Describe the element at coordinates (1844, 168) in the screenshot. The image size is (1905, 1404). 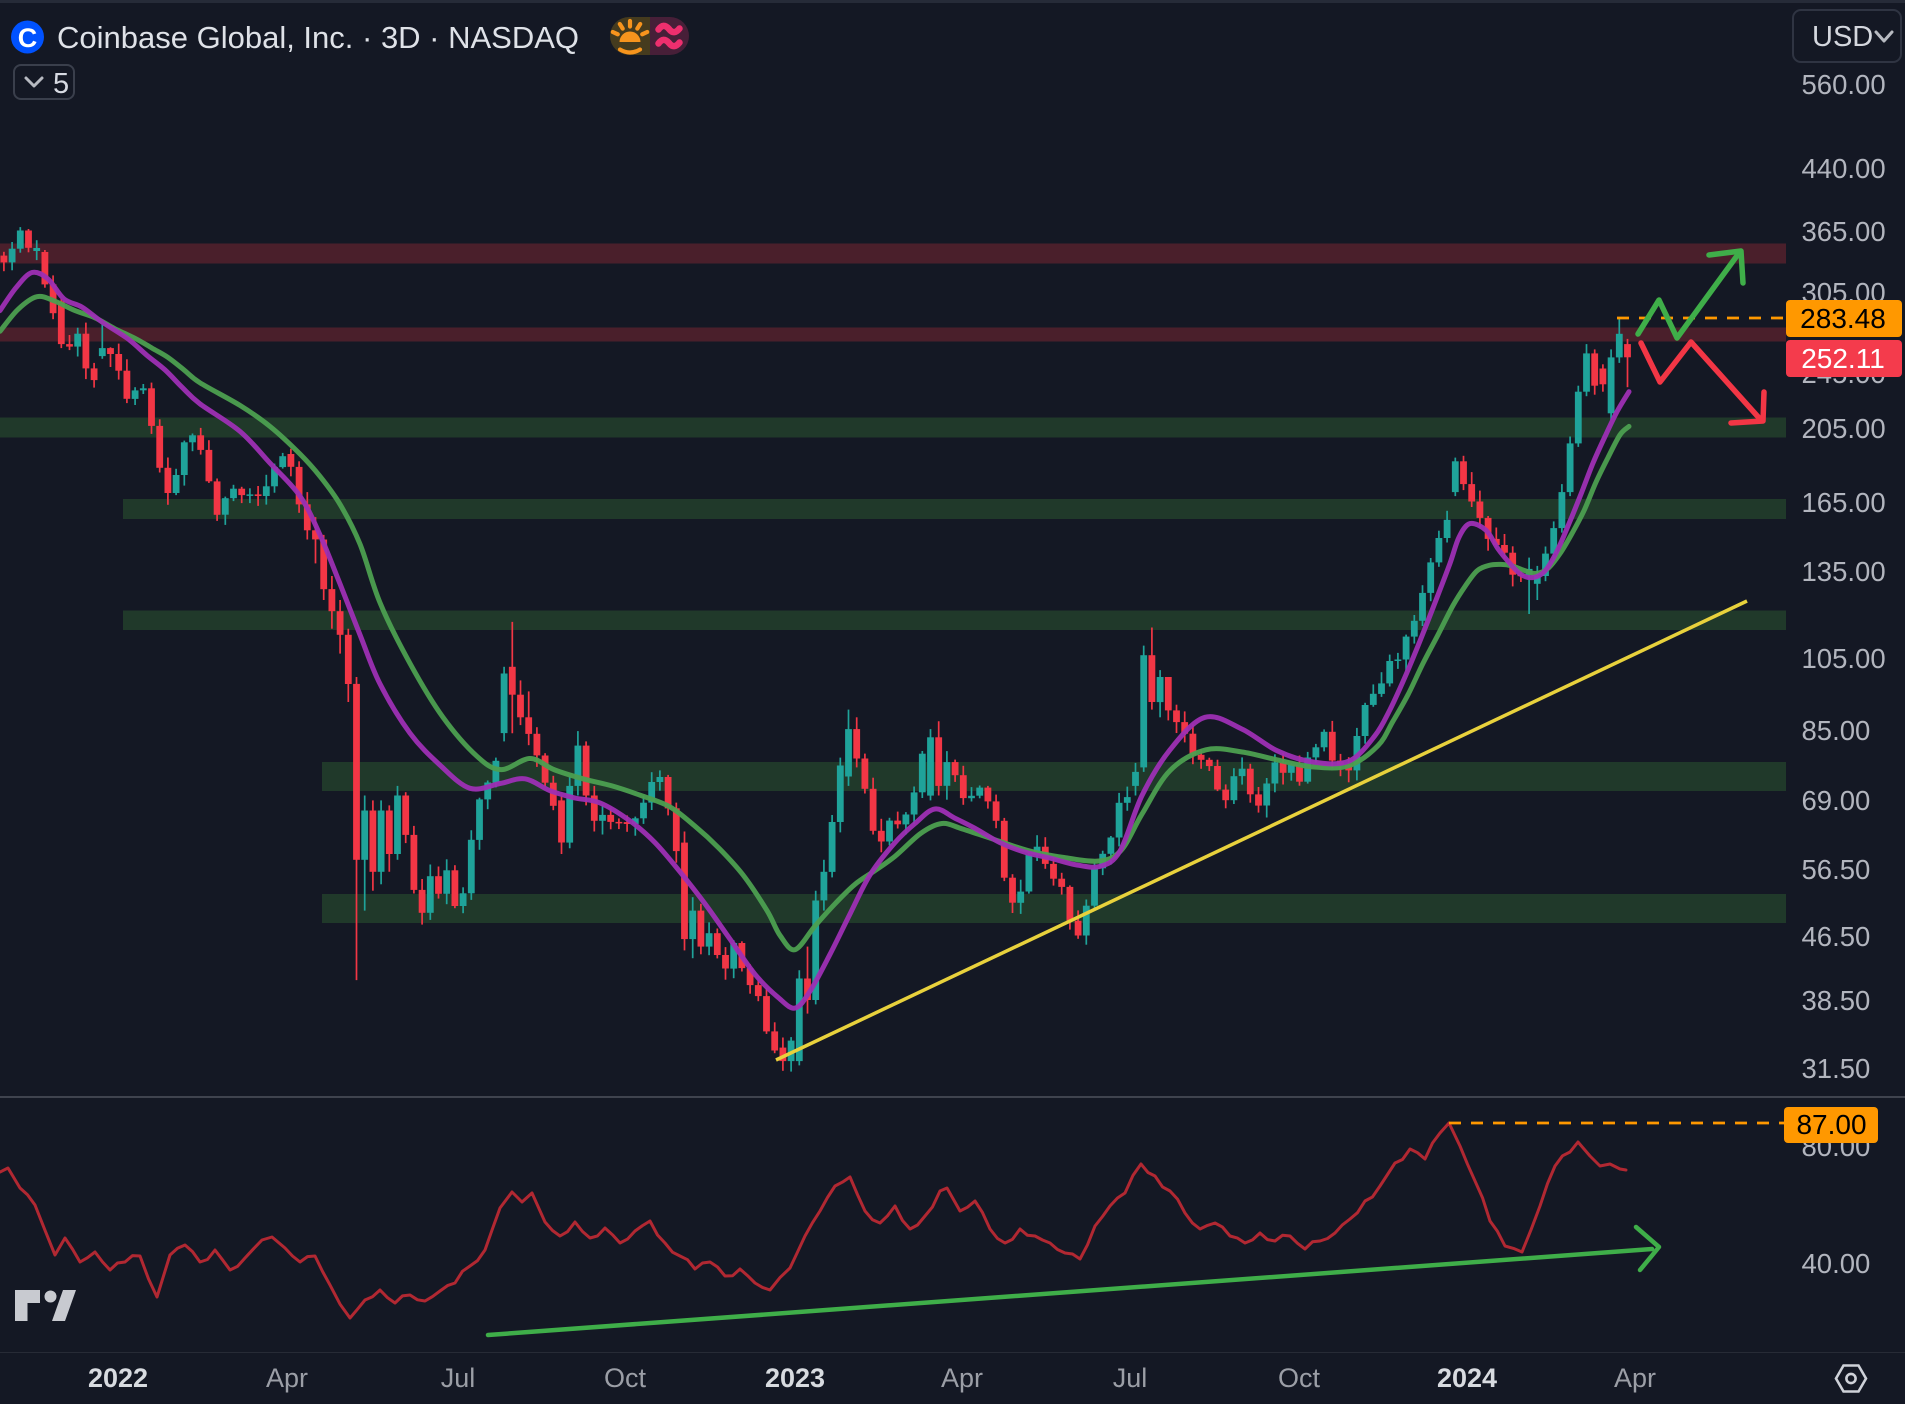
I see `svg-text: 440.00` at that location.